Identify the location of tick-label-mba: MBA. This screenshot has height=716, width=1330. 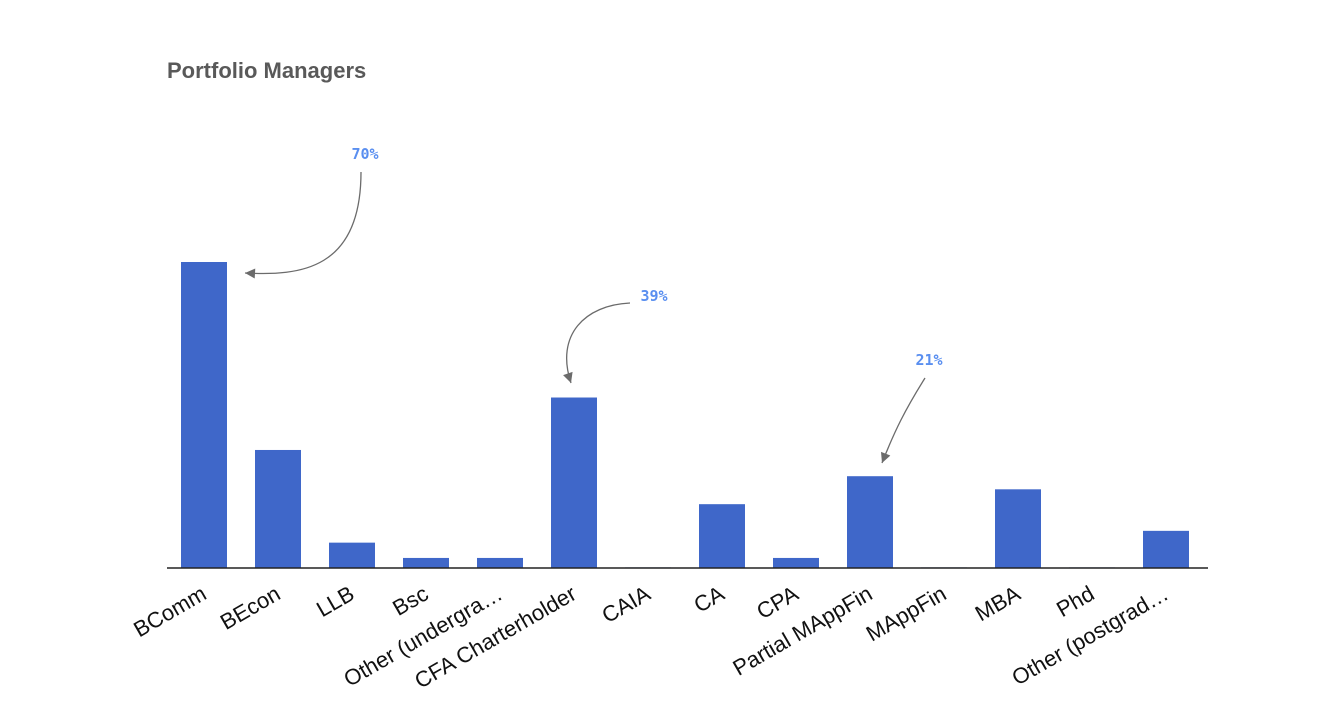
(998, 604).